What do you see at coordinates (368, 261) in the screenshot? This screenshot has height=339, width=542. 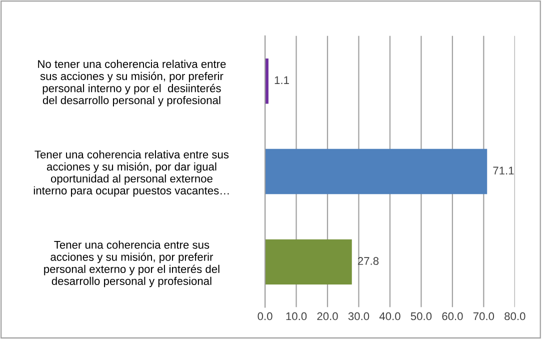 I see `data-label: 27.8` at bounding box center [368, 261].